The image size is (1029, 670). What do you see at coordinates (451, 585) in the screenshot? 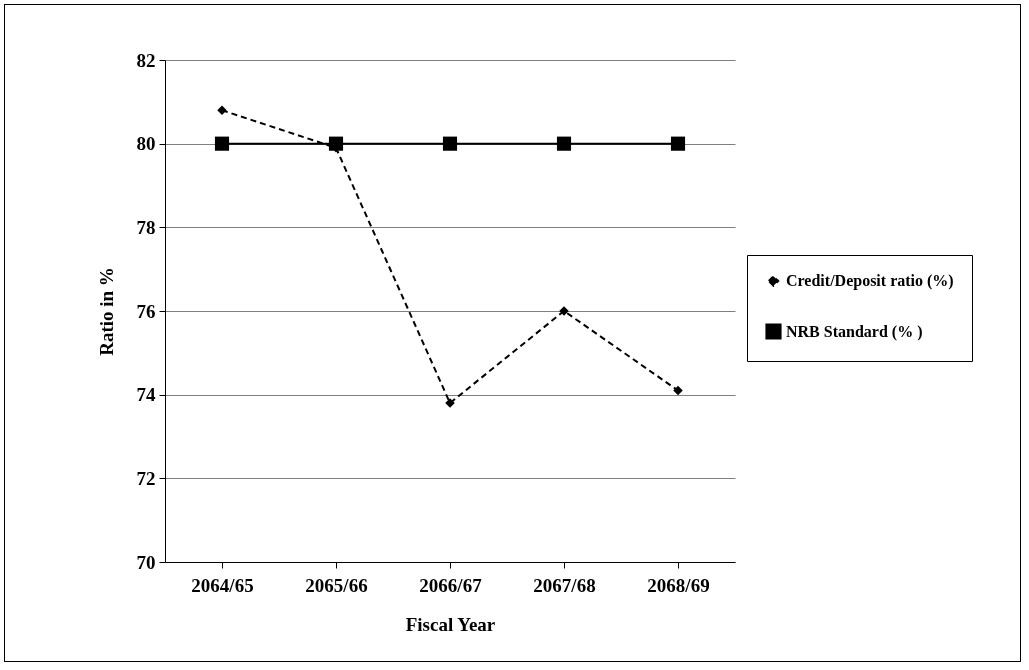
I see `x-tick-label: 2066/67` at bounding box center [451, 585].